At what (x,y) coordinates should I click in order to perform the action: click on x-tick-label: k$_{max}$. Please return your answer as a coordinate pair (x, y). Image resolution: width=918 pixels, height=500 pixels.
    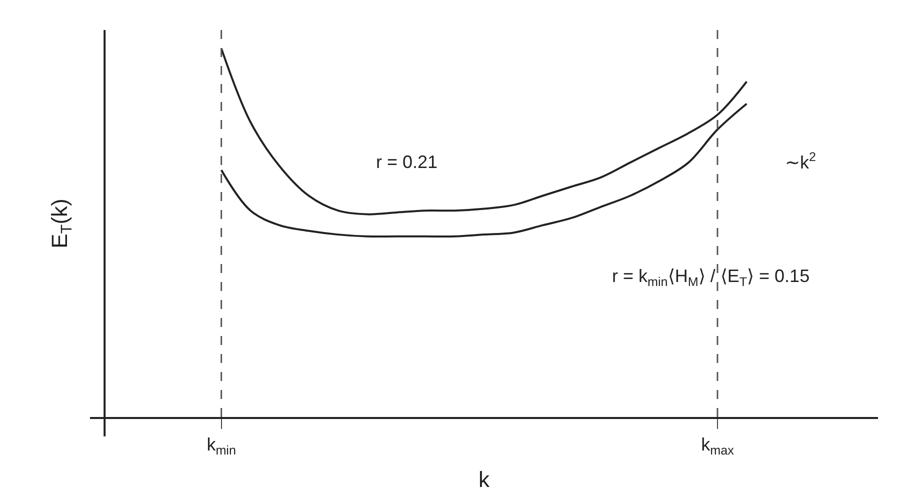
    Looking at the image, I should click on (718, 446).